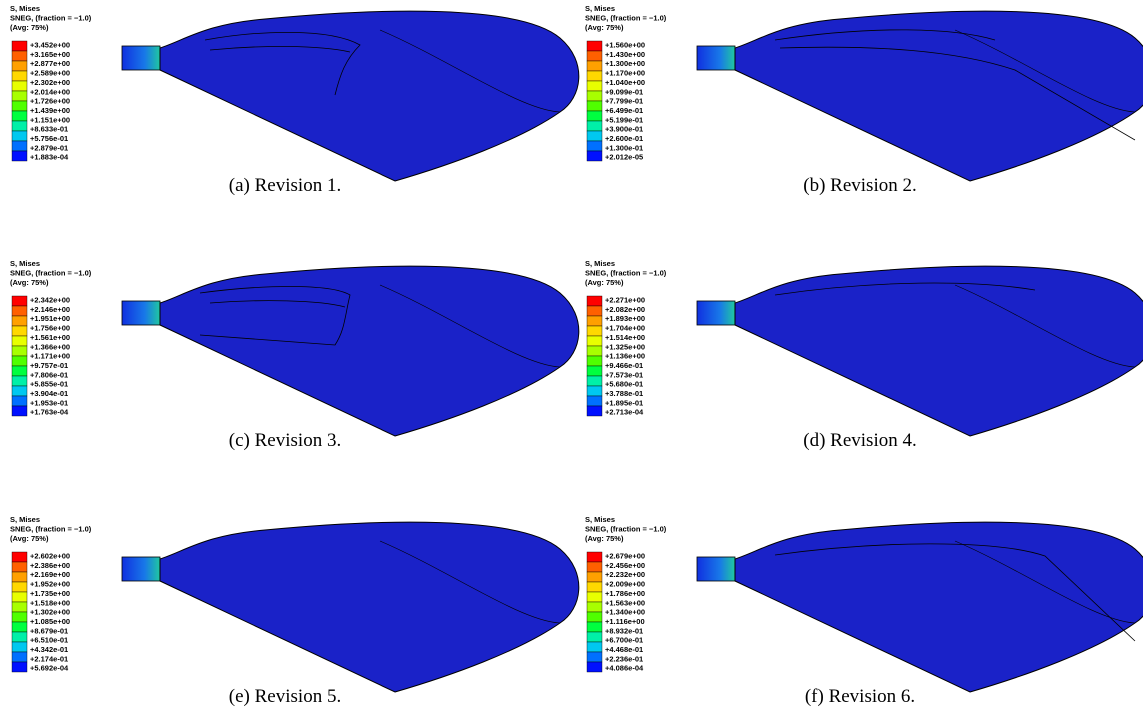 The image size is (1143, 727). I want to click on legend-label: +2.271e+00, so click(625, 300).